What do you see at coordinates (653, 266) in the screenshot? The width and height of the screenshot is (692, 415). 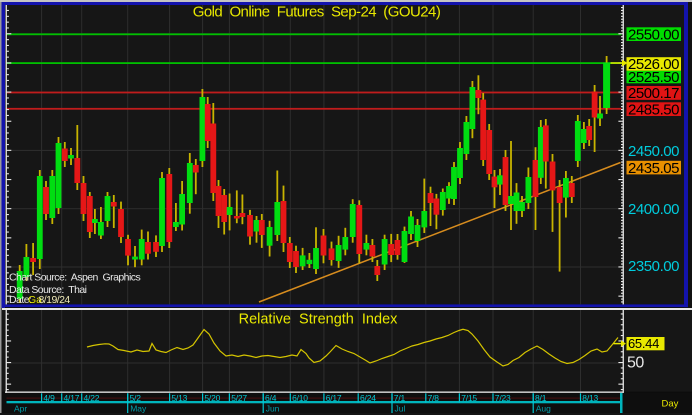 I see `svg-text: 2350.00` at bounding box center [653, 266].